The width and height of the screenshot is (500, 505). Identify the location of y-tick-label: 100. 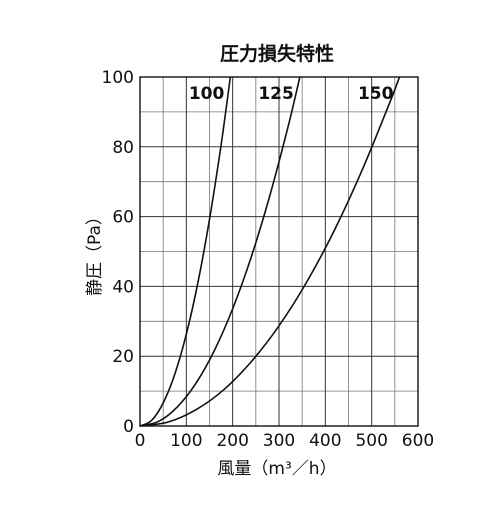
(118, 78).